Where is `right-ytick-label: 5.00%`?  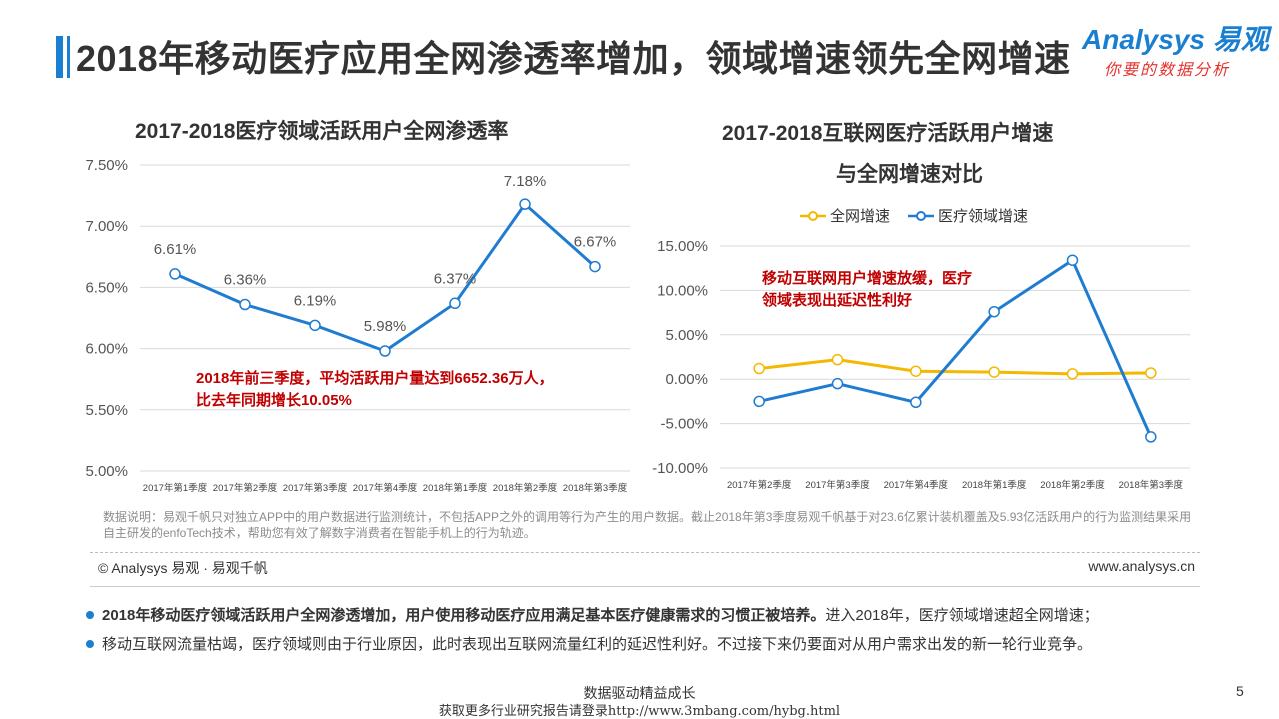
right-ytick-label: 5.00% is located at coordinates (686, 335).